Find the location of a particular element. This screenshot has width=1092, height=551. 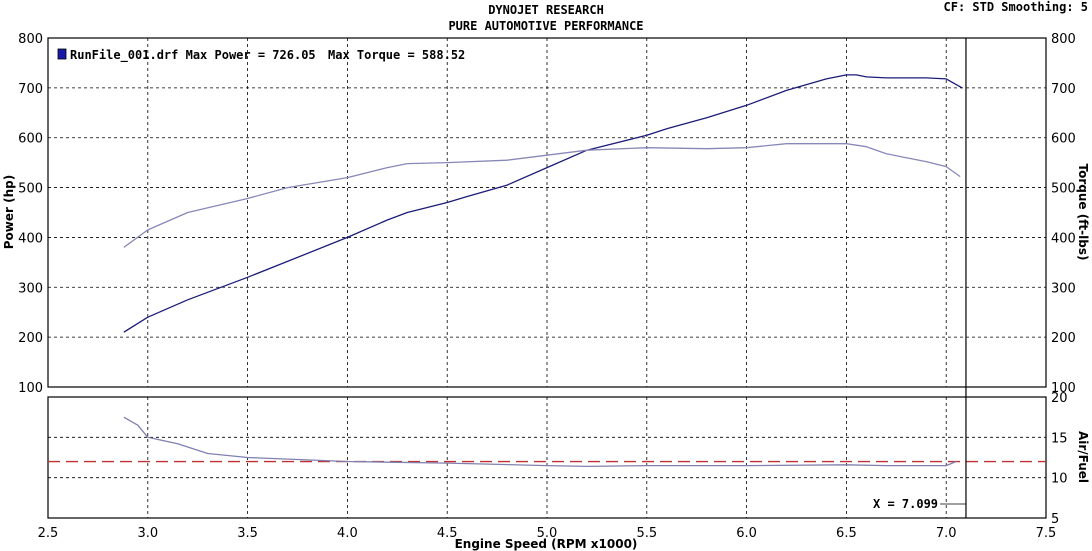

x-tick-label: 5.5 is located at coordinates (646, 533).